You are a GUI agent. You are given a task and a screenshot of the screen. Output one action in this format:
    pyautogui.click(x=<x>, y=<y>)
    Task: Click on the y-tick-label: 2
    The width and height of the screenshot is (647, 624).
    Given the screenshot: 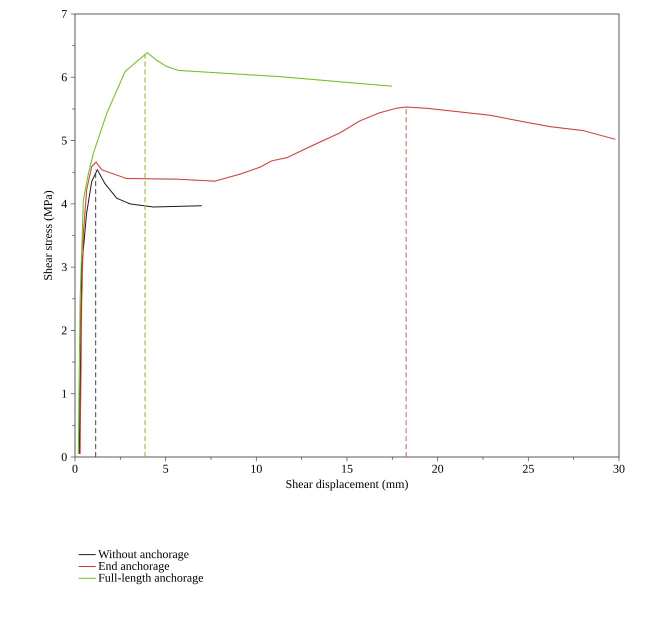 What is the action you would take?
    pyautogui.click(x=64, y=330)
    